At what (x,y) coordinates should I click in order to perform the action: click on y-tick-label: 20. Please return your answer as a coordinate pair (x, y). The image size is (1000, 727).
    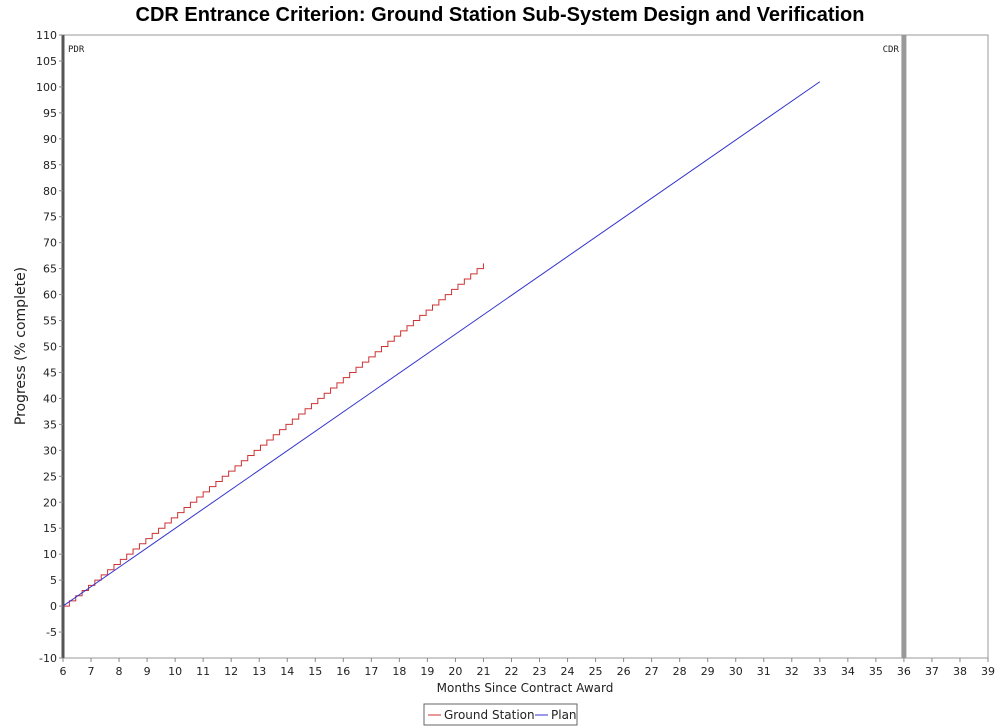
    Looking at the image, I should click on (50, 502).